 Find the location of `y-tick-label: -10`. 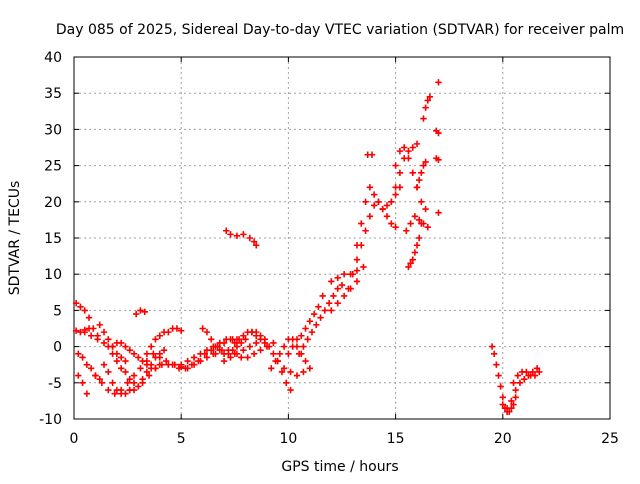

y-tick-label: -10 is located at coordinates (50, 420).